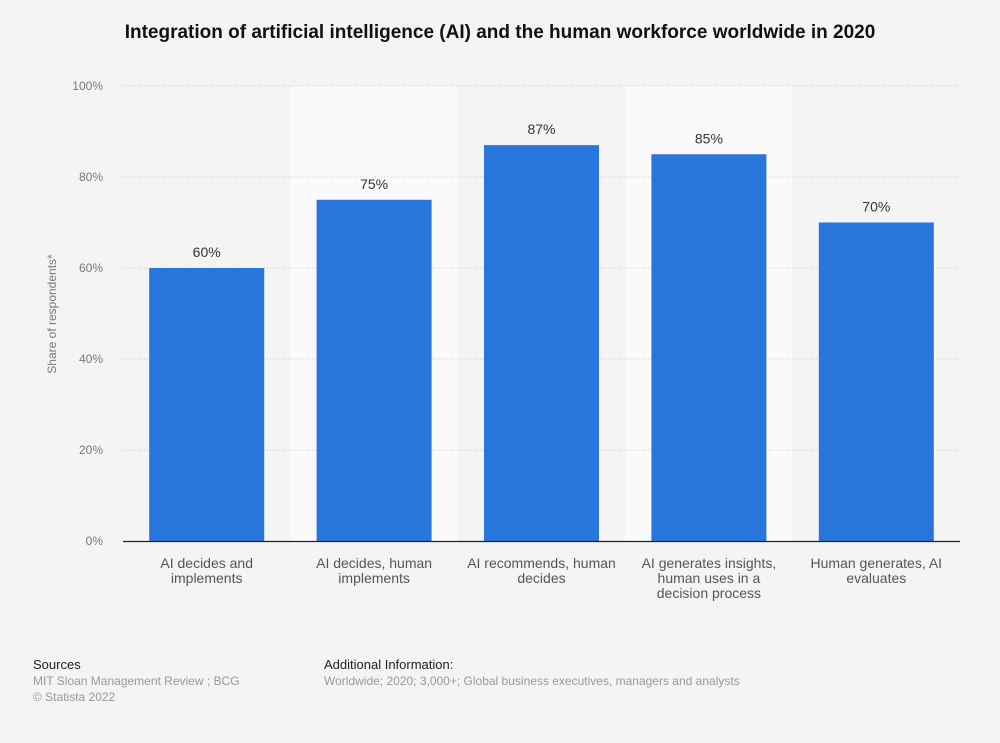 This screenshot has width=1000, height=743. I want to click on y-tick-label: 20%, so click(91, 450).